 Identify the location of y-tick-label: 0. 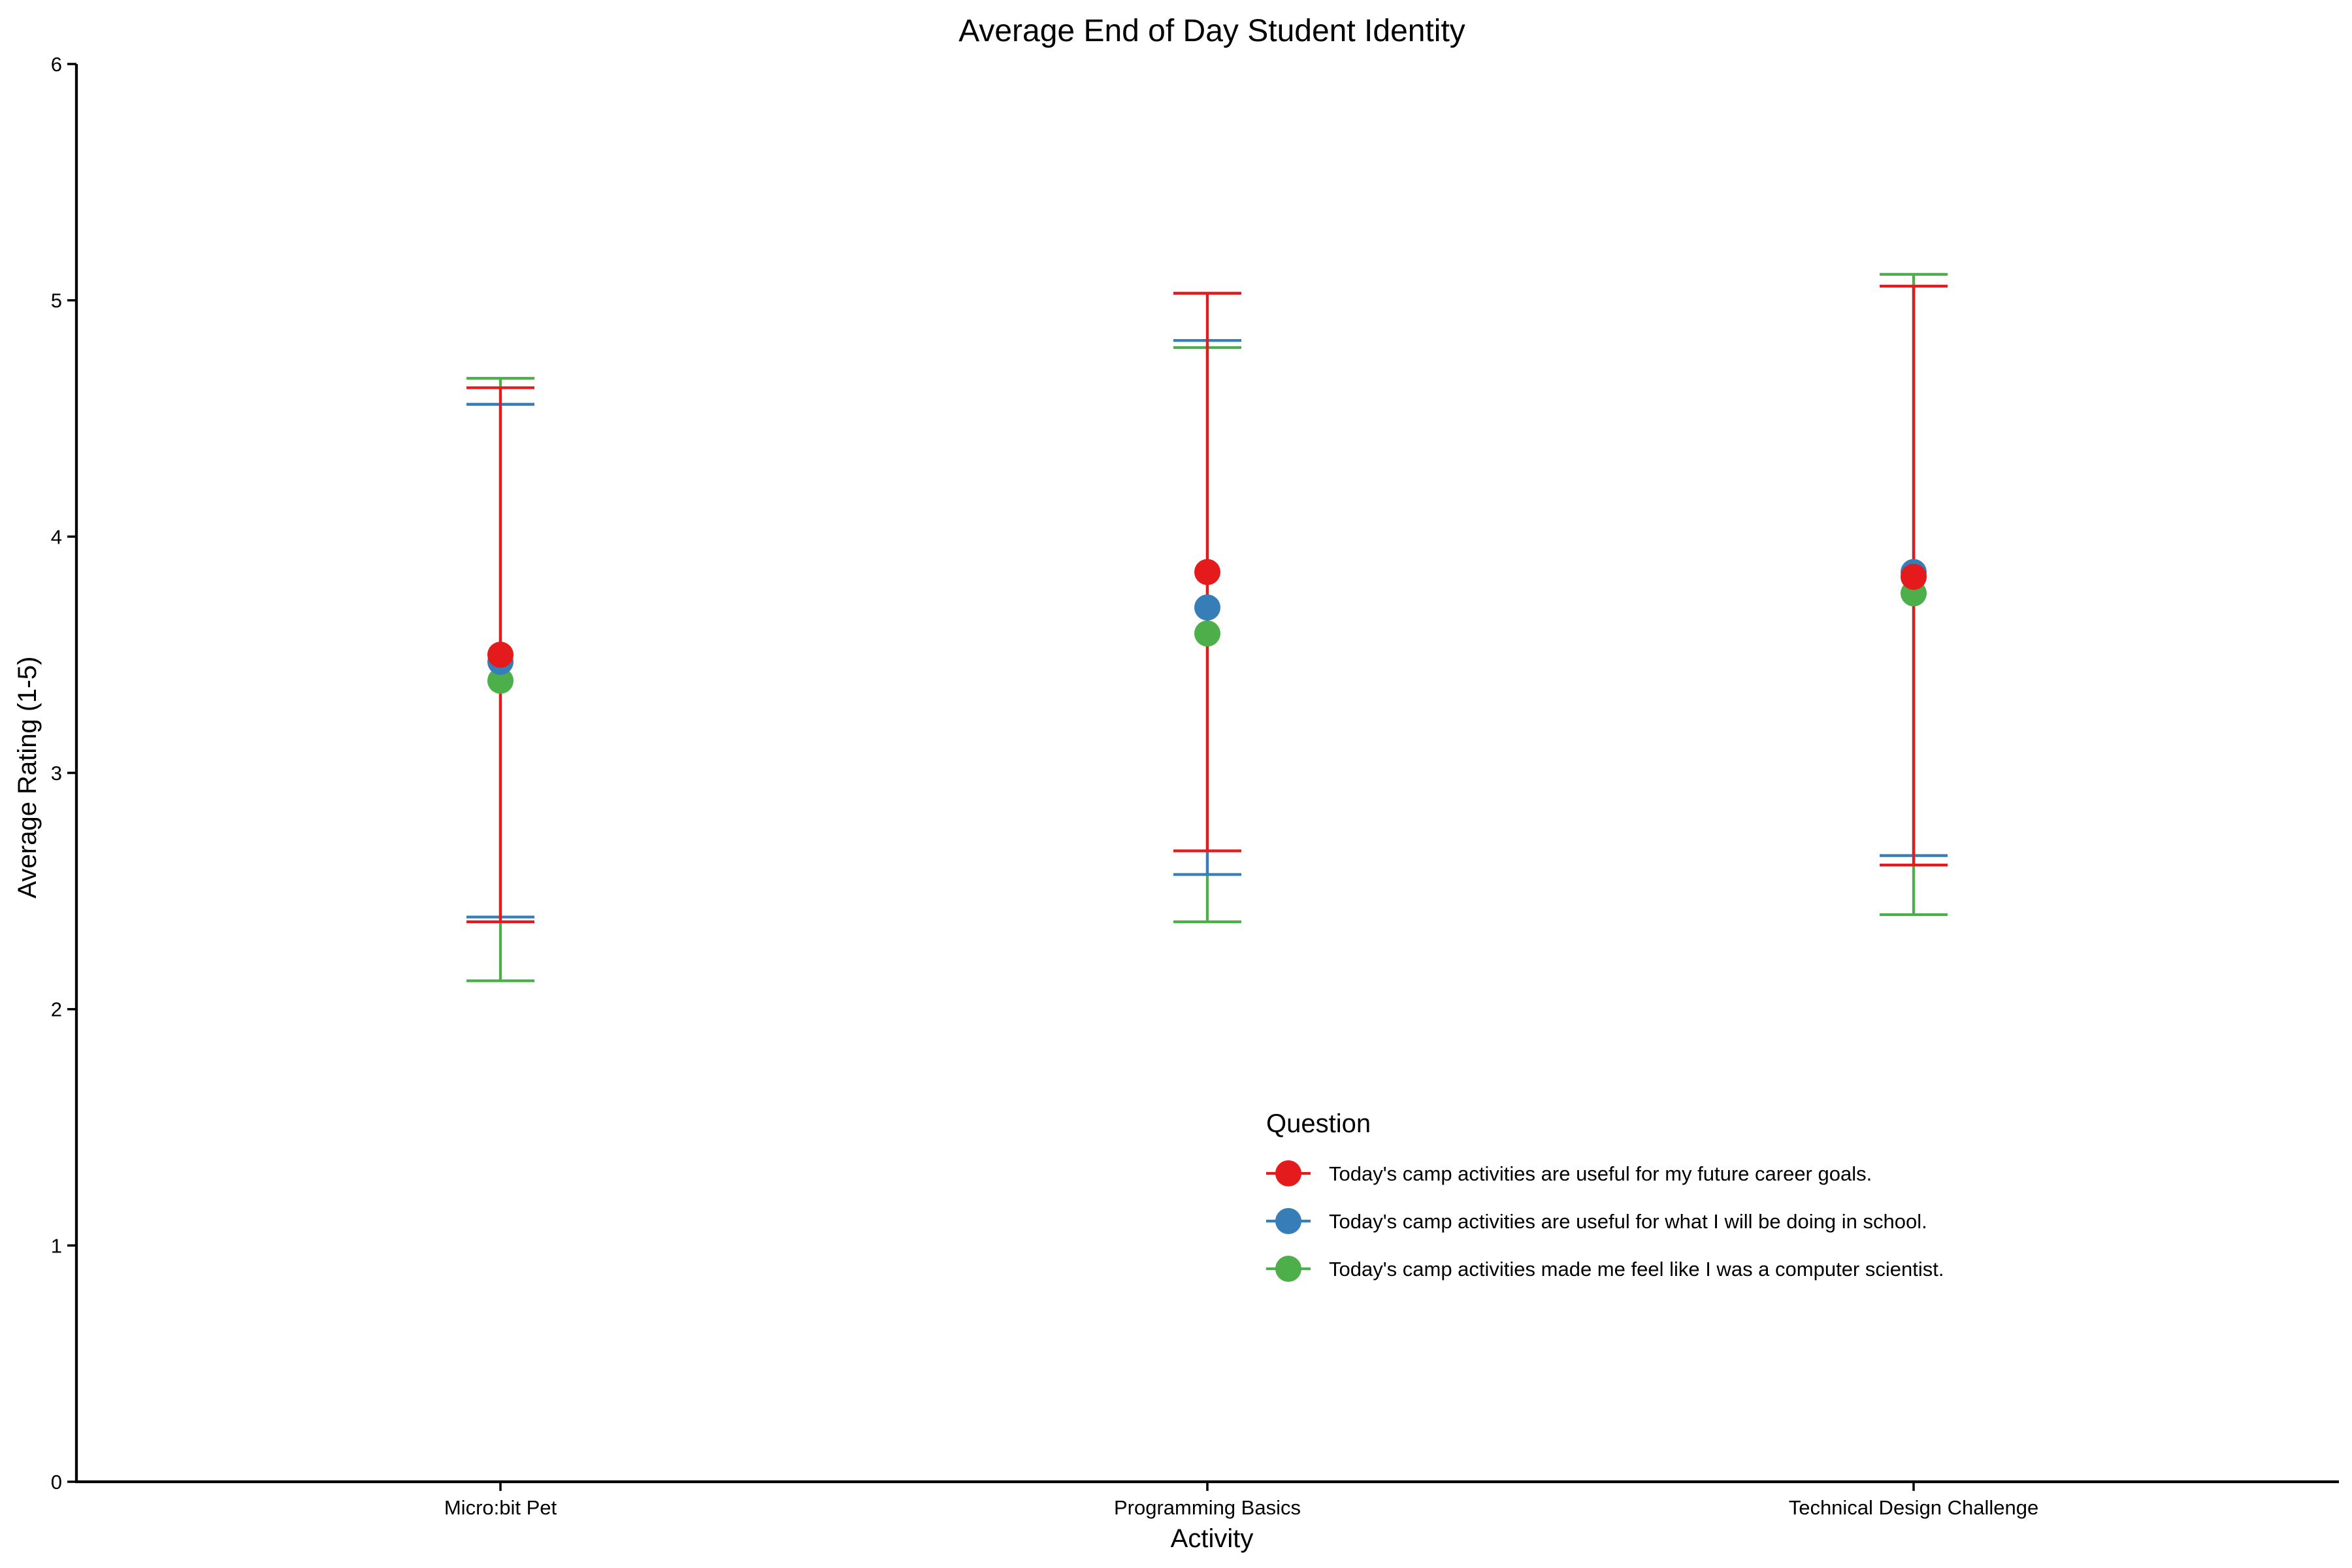
(56, 1482).